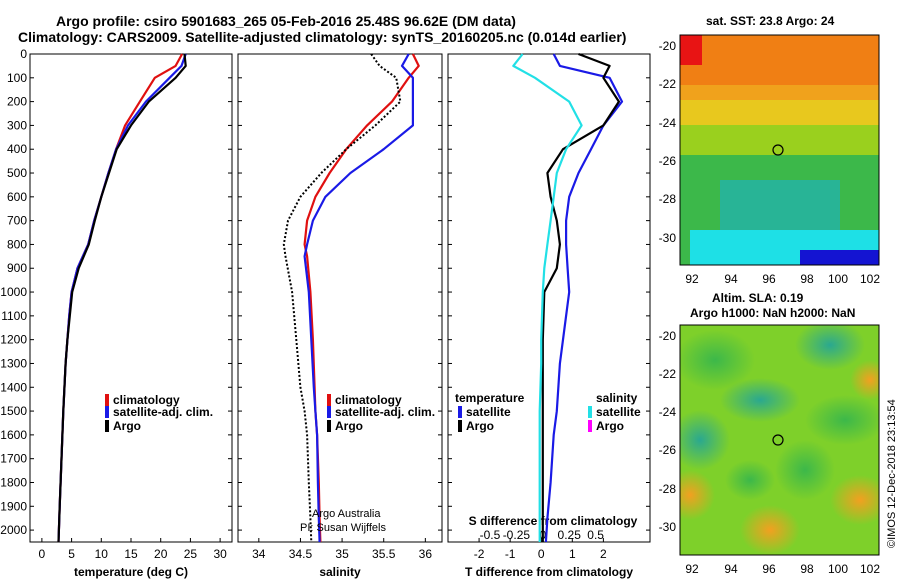 Image resolution: width=900 pixels, height=580 pixels. Describe the element at coordinates (617, 398) in the screenshot. I see `legend-salinity-title: salinity` at that location.